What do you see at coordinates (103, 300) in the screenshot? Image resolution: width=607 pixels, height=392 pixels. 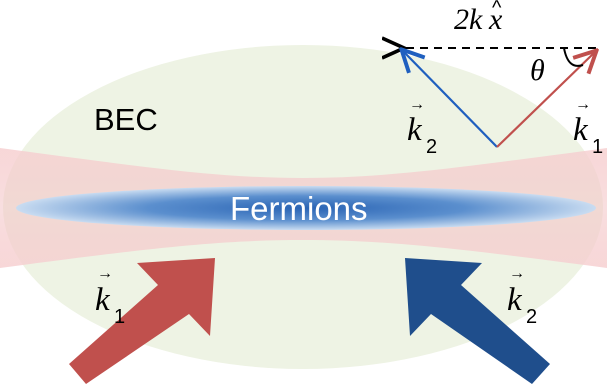 I see `k1-beam-letter: k` at bounding box center [103, 300].